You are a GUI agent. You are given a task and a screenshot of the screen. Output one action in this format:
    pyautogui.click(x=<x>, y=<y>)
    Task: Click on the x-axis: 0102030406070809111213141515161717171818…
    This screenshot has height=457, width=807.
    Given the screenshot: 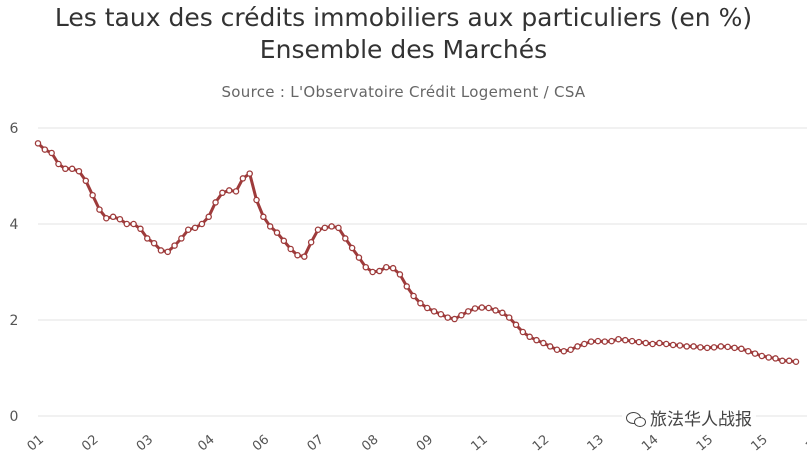 What is the action you would take?
    pyautogui.click(x=416, y=443)
    